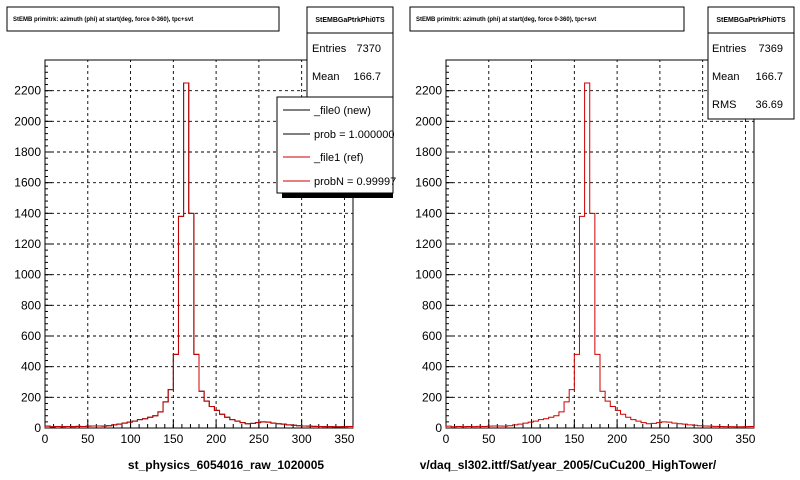  I want to click on right-stats-value-0: 7369, so click(771, 49).